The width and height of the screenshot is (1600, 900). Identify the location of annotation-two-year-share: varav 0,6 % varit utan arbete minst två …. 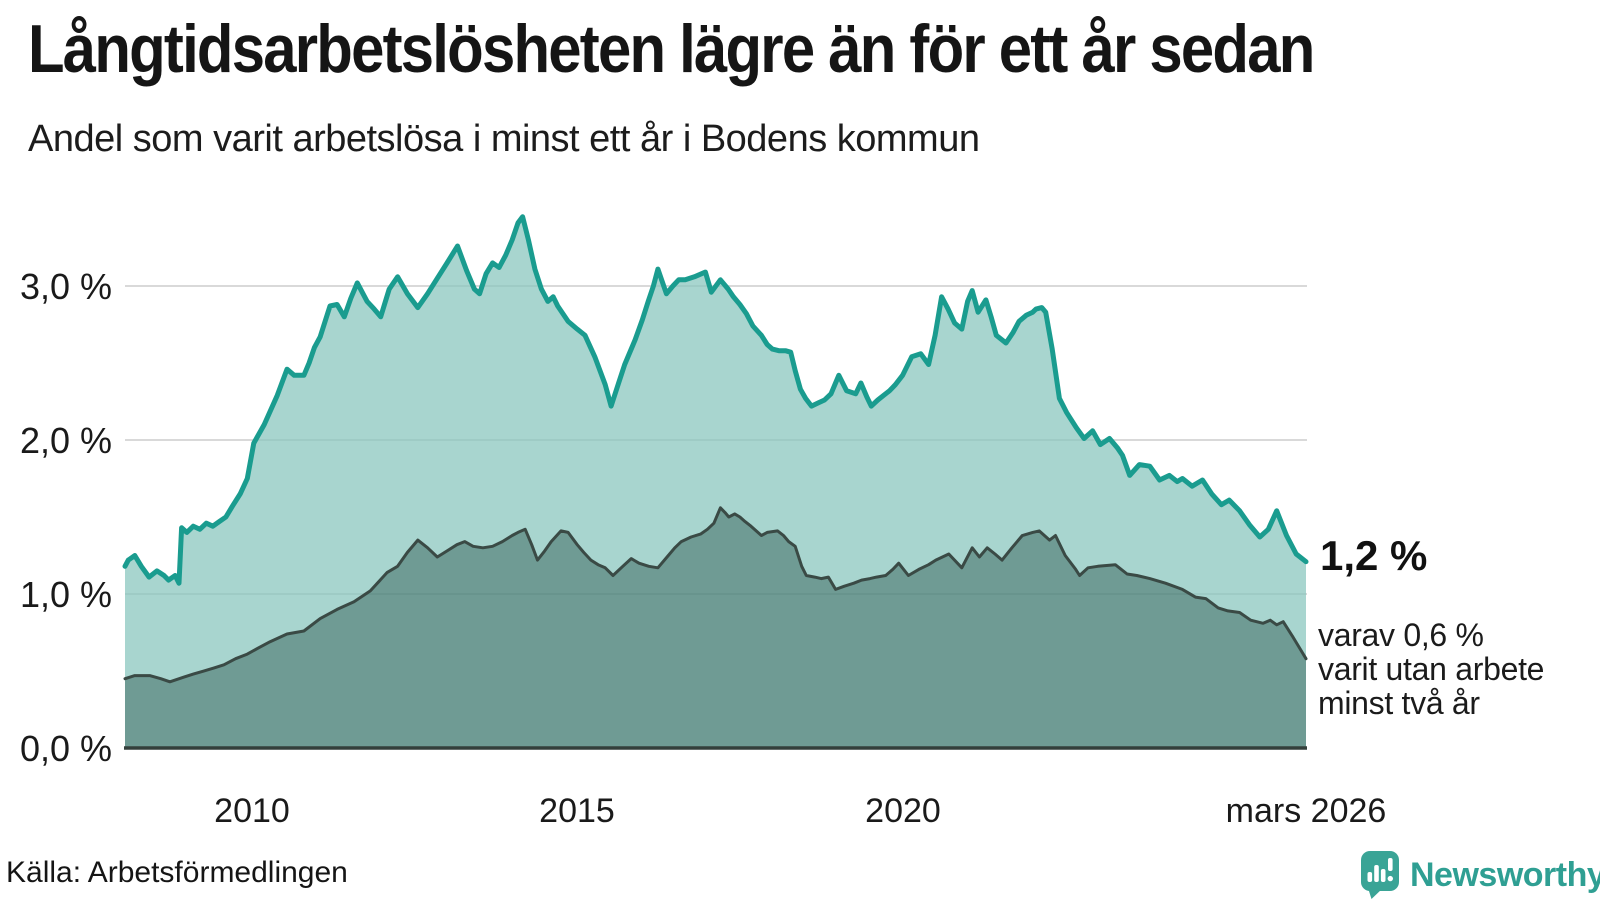
(1431, 669).